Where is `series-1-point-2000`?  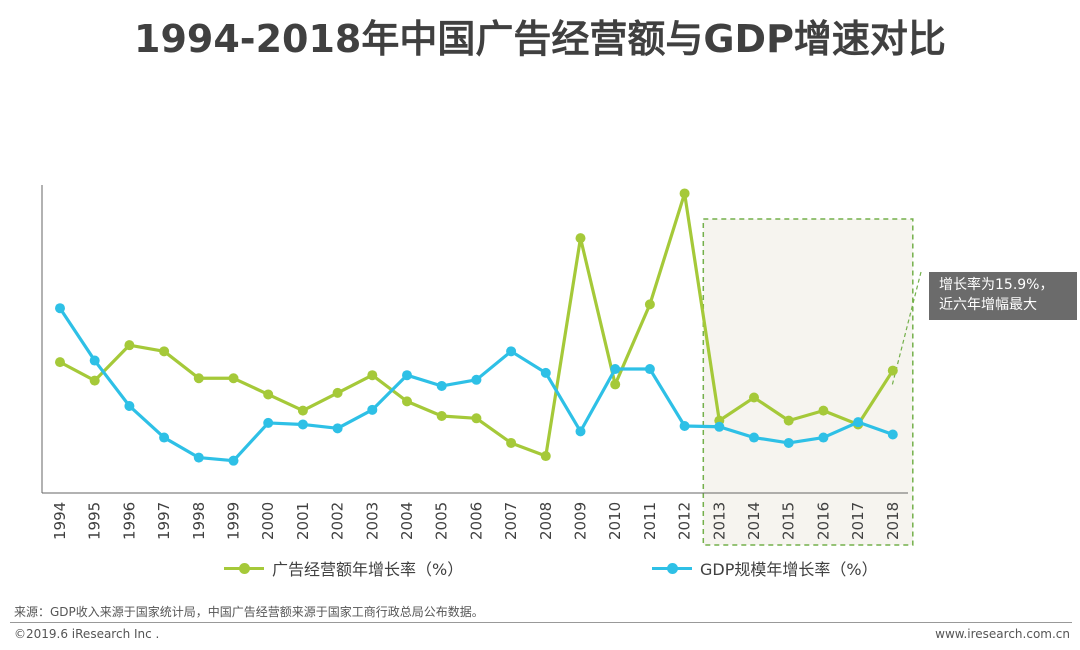 series-1-point-2000 is located at coordinates (268, 422).